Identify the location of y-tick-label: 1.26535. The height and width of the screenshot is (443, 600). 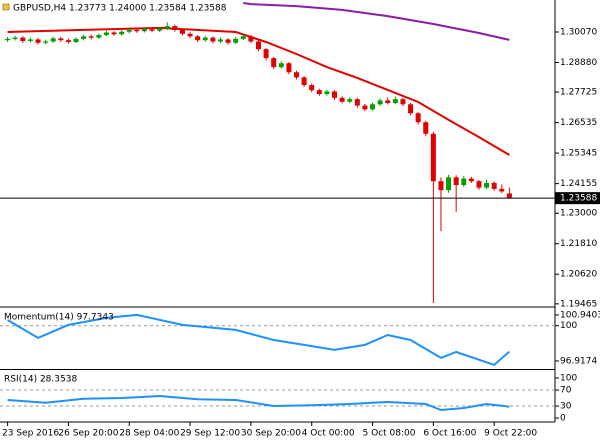
(578, 123).